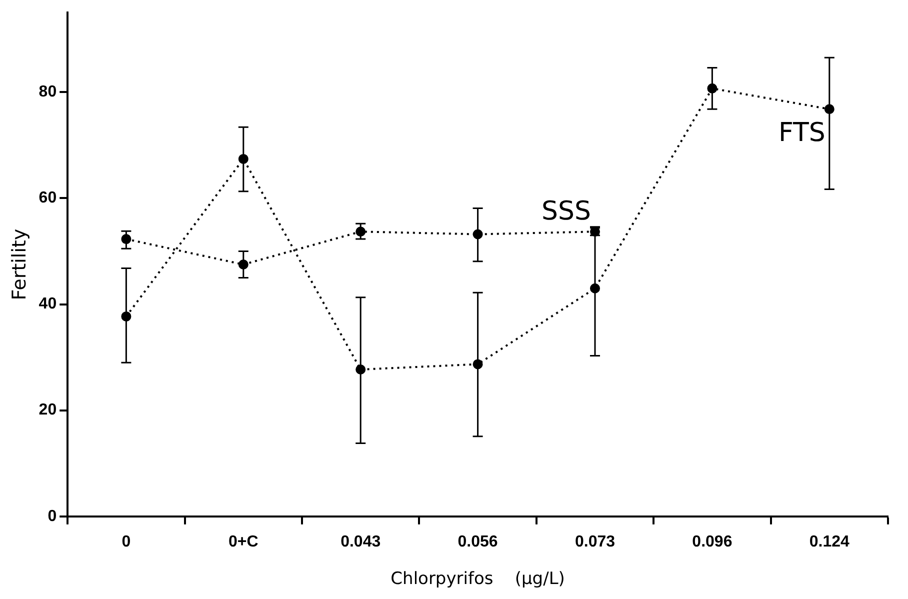 The width and height of the screenshot is (908, 599). I want to click on y-tick-label: 40, so click(47, 304).